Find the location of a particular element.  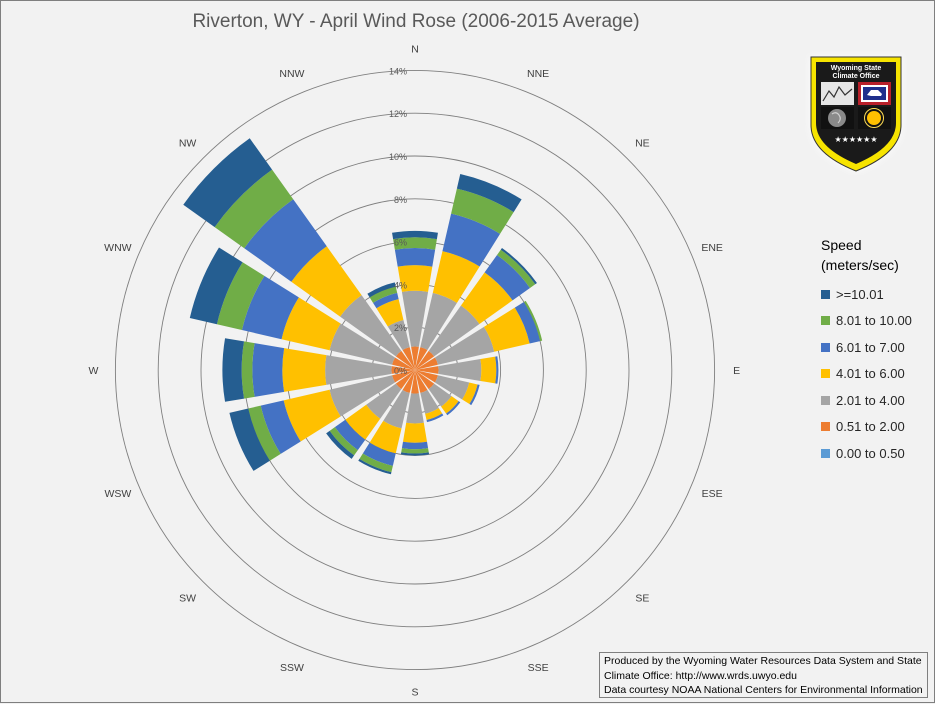

legend-label: 0.00 to 0.50 is located at coordinates (870, 453).